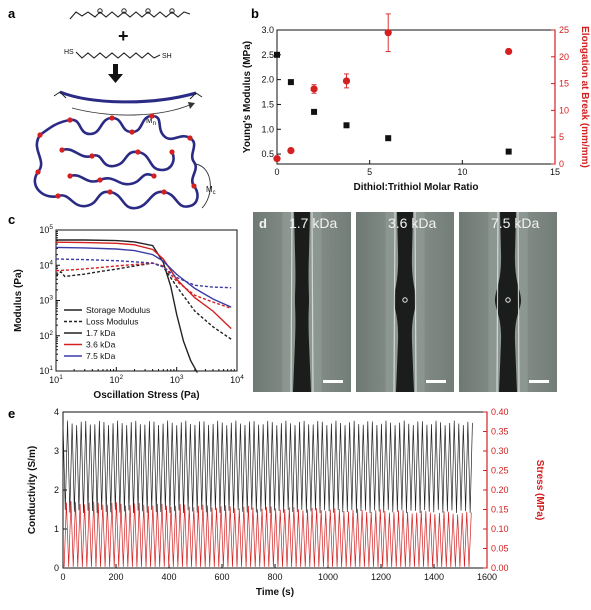  What do you see at coordinates (112, 322) in the screenshot?
I see `legend-label: Loss Modulus` at bounding box center [112, 322].